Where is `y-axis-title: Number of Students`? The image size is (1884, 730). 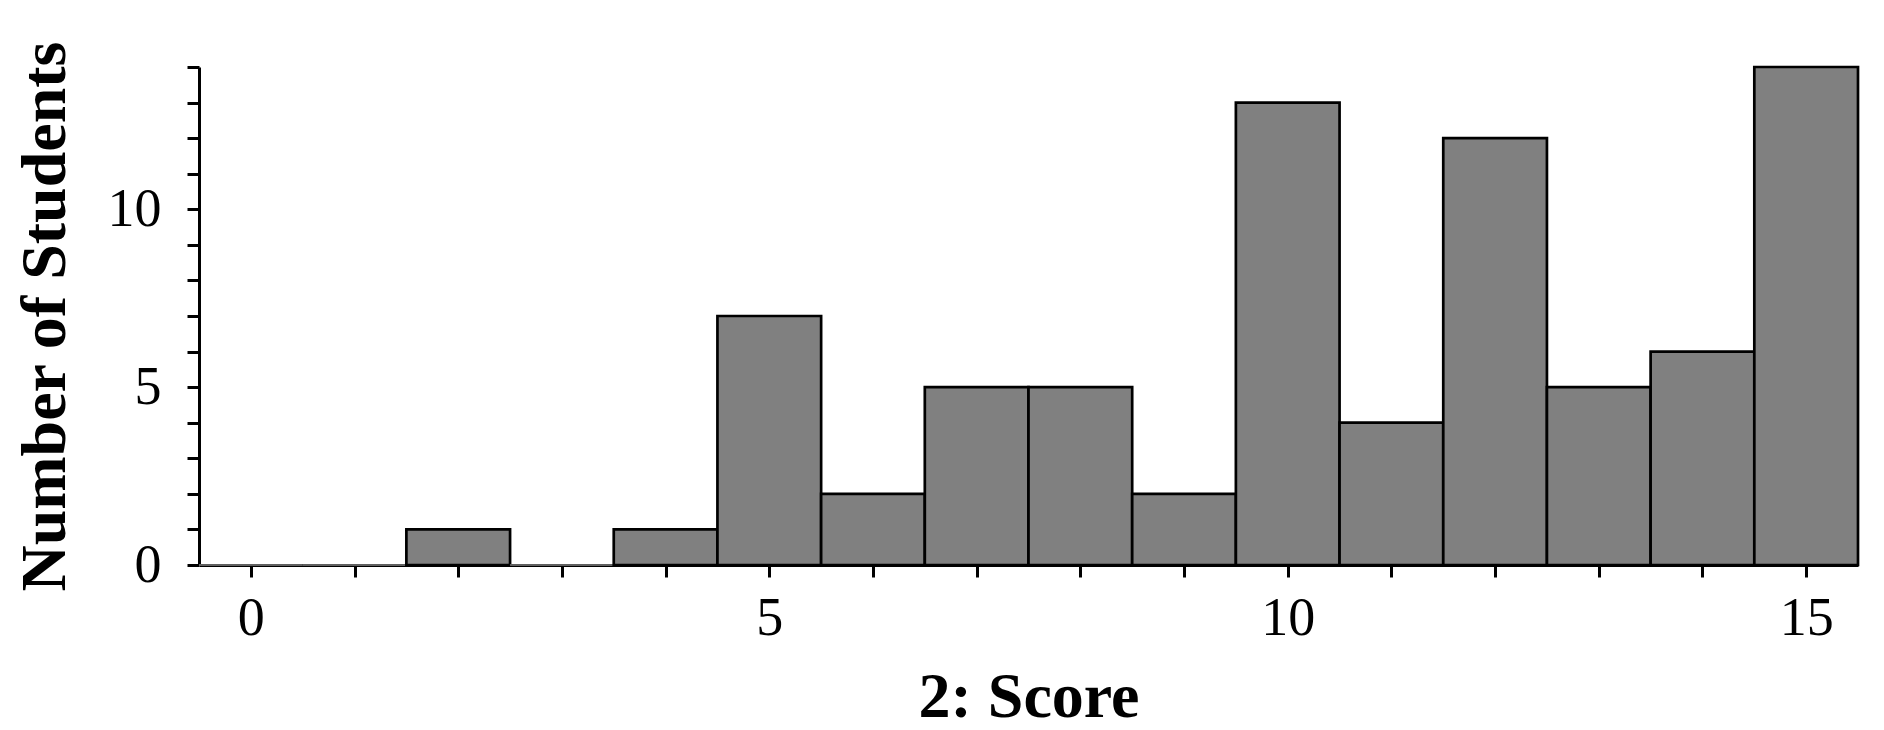 y-axis-title: Number of Students is located at coordinates (43, 316).